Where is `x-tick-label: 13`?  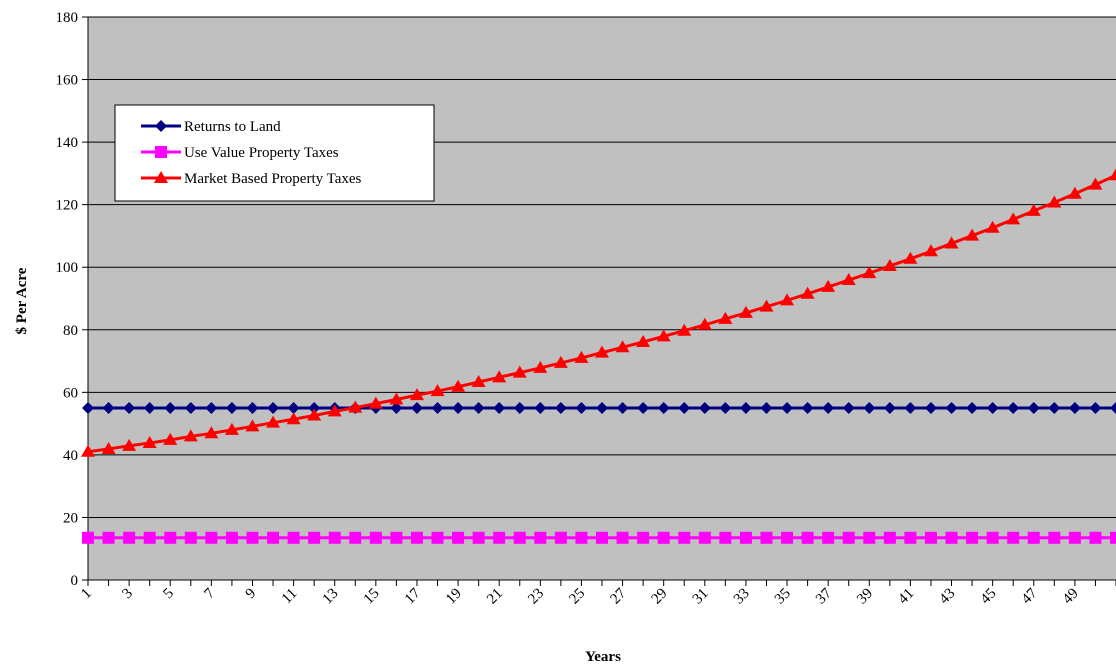 x-tick-label: 13 is located at coordinates (331, 597).